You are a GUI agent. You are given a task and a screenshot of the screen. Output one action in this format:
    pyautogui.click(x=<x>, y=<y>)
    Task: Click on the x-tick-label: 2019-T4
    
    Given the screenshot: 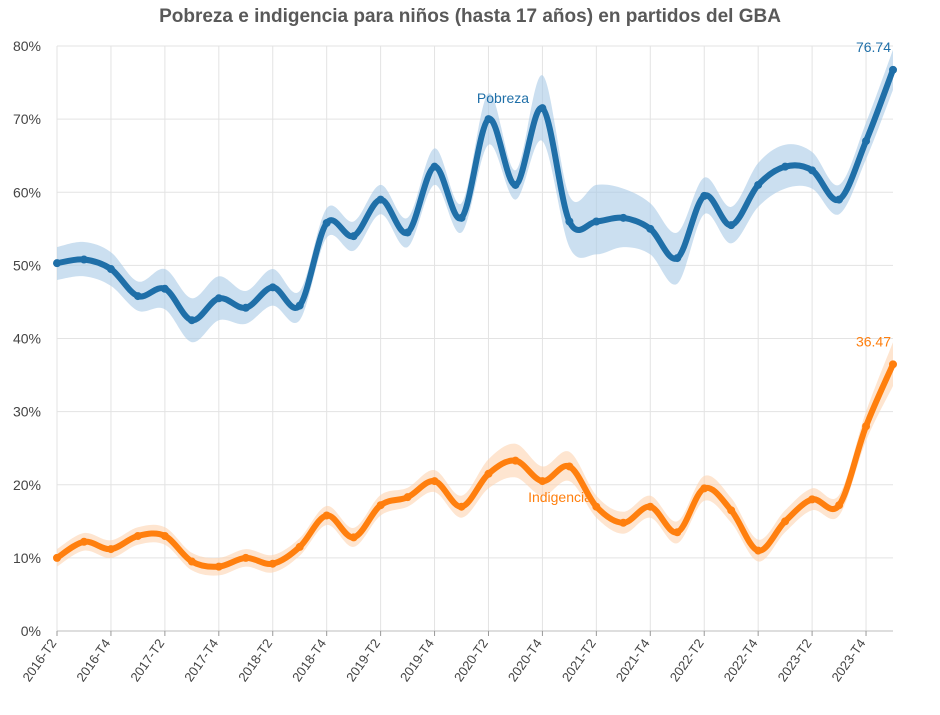 What is the action you would take?
    pyautogui.click(x=417, y=660)
    